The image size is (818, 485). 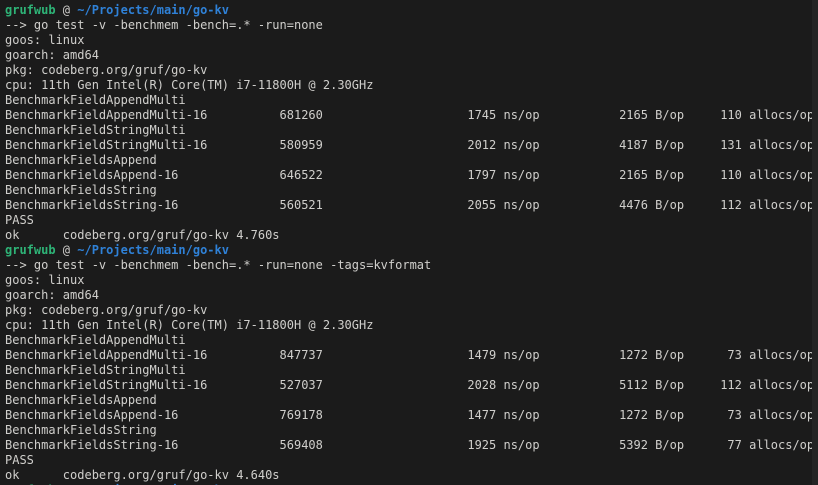 What do you see at coordinates (503, 445) in the screenshot?
I see `benchmark-ns-per-op: 1925 ns/op` at bounding box center [503, 445].